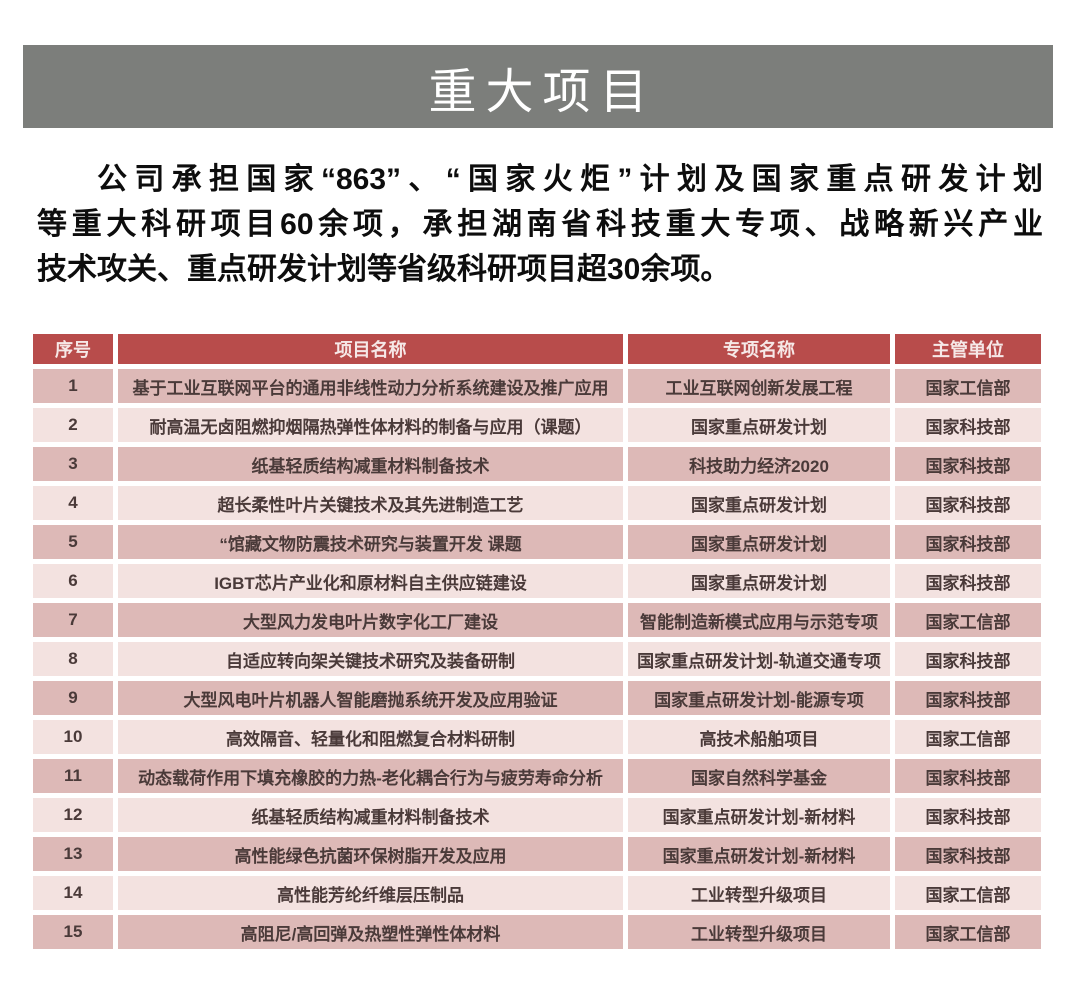 The image size is (1076, 1006). What do you see at coordinates (73, 893) in the screenshot?
I see `row-index-cell: 14` at bounding box center [73, 893].